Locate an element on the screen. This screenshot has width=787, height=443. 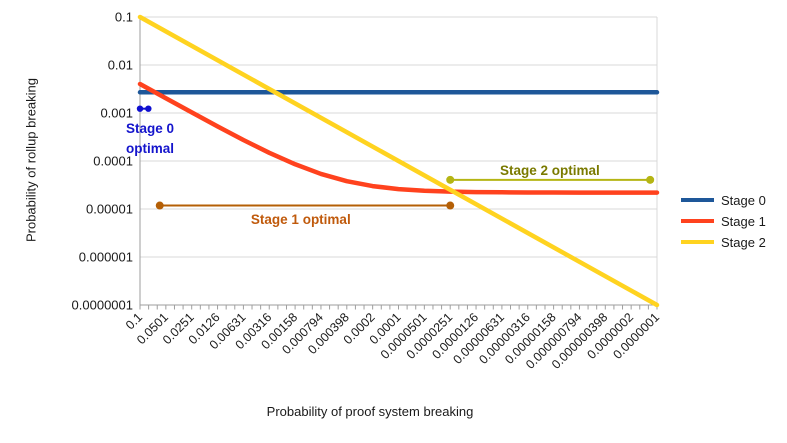
legend-item-stage-0: Stage 0 is located at coordinates (723, 200).